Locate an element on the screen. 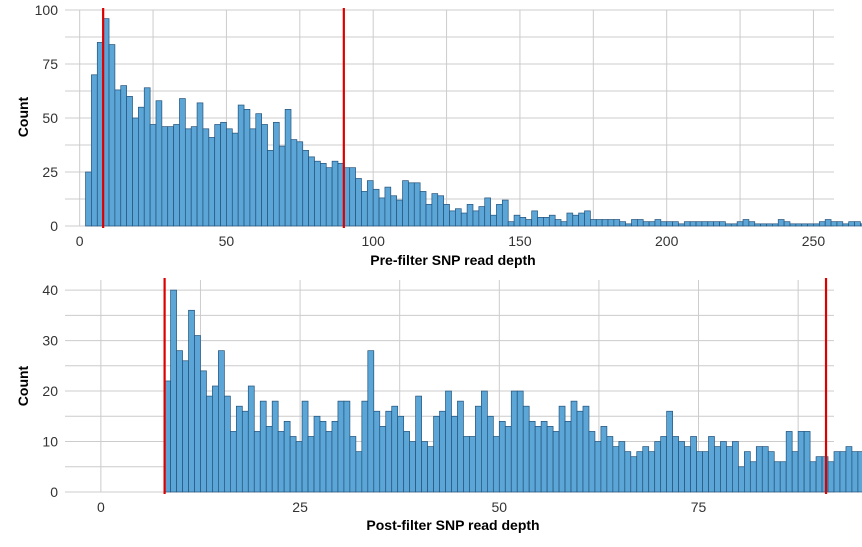  x-tick-label: 75 is located at coordinates (699, 507).